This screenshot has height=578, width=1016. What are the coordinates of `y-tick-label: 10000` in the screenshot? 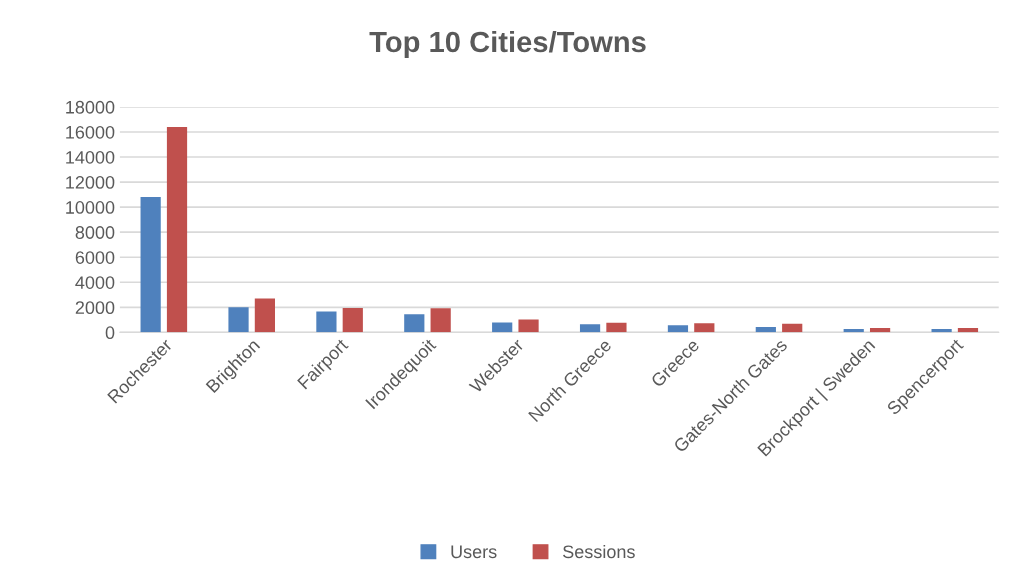 It's located at (90, 207).